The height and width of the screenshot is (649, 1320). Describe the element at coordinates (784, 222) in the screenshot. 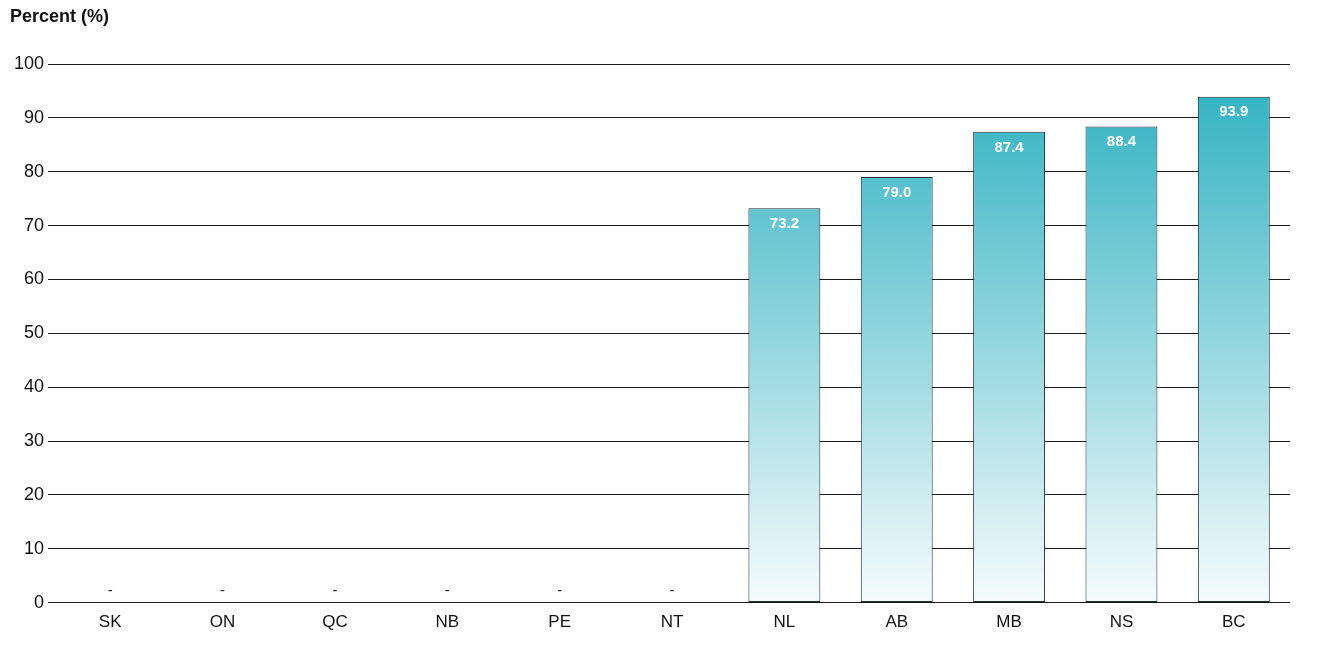

I see `data-label: 73.2` at that location.